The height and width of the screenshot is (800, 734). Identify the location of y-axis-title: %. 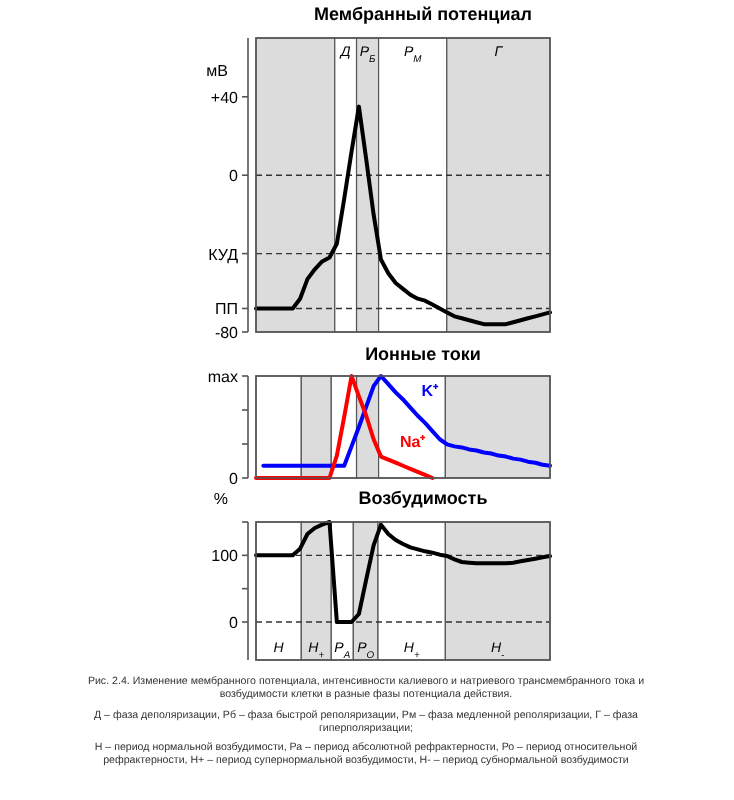
(220, 499).